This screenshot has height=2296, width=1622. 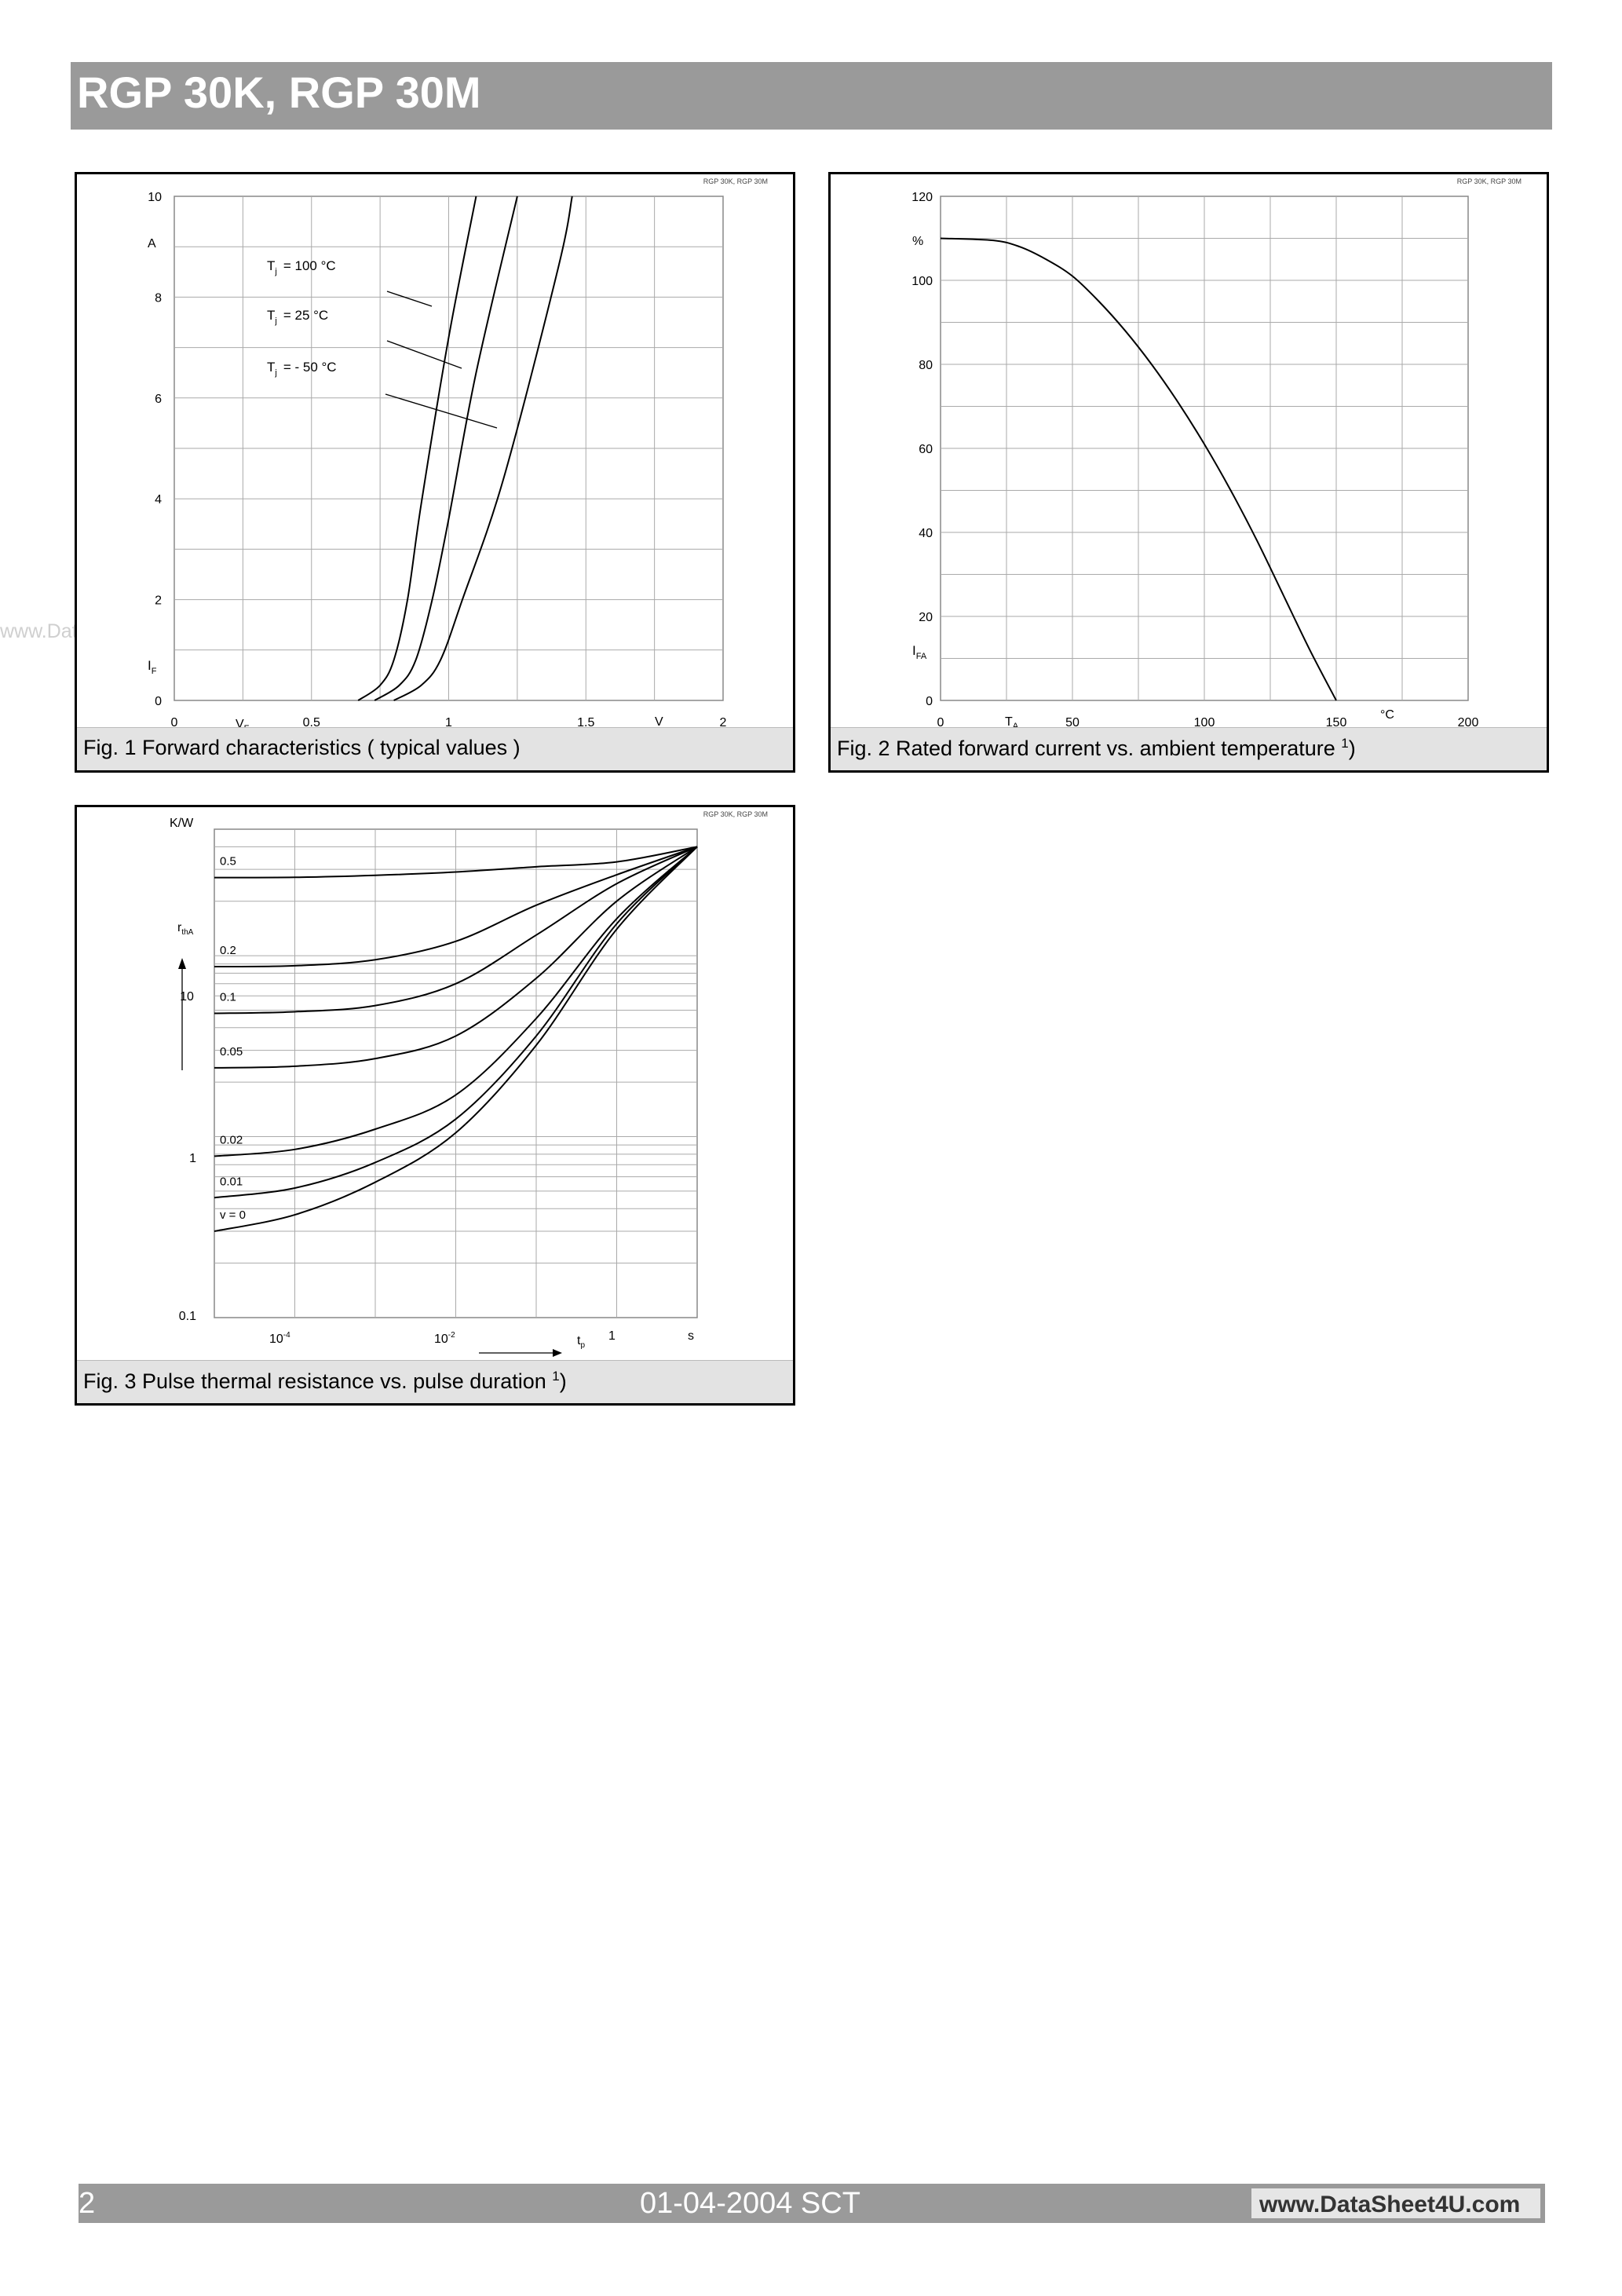 What do you see at coordinates (187, 1316) in the screenshot?
I see `figure-3-y-tick-0-1: 0.1` at bounding box center [187, 1316].